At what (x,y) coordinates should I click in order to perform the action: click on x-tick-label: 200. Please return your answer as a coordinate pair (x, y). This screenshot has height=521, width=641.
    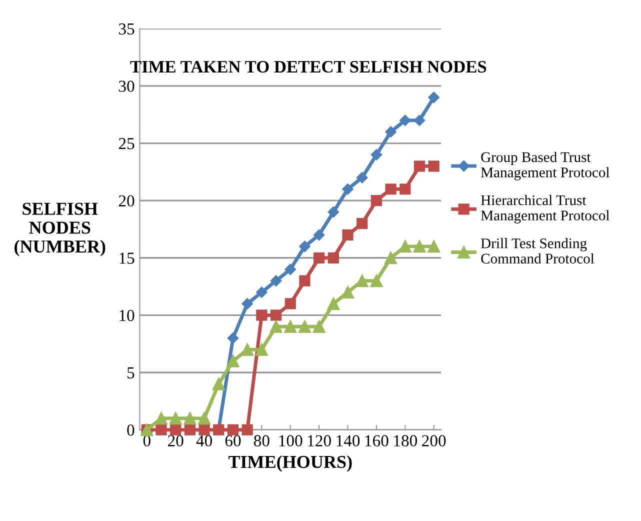
    Looking at the image, I should click on (434, 440).